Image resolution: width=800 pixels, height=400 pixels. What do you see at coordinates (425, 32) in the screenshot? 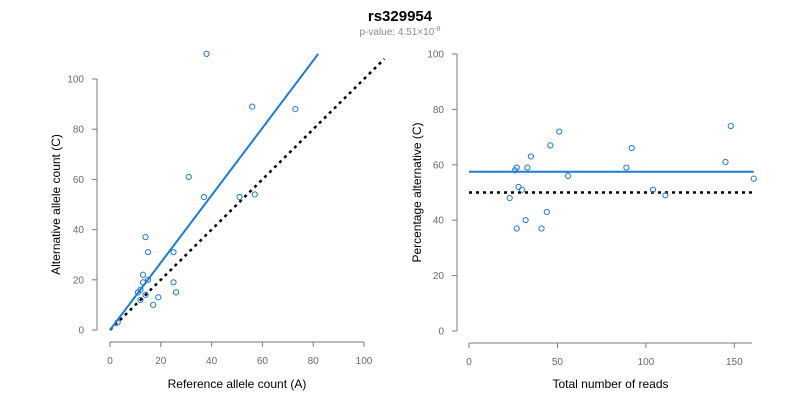
I see `subtitle-times: ×10` at bounding box center [425, 32].